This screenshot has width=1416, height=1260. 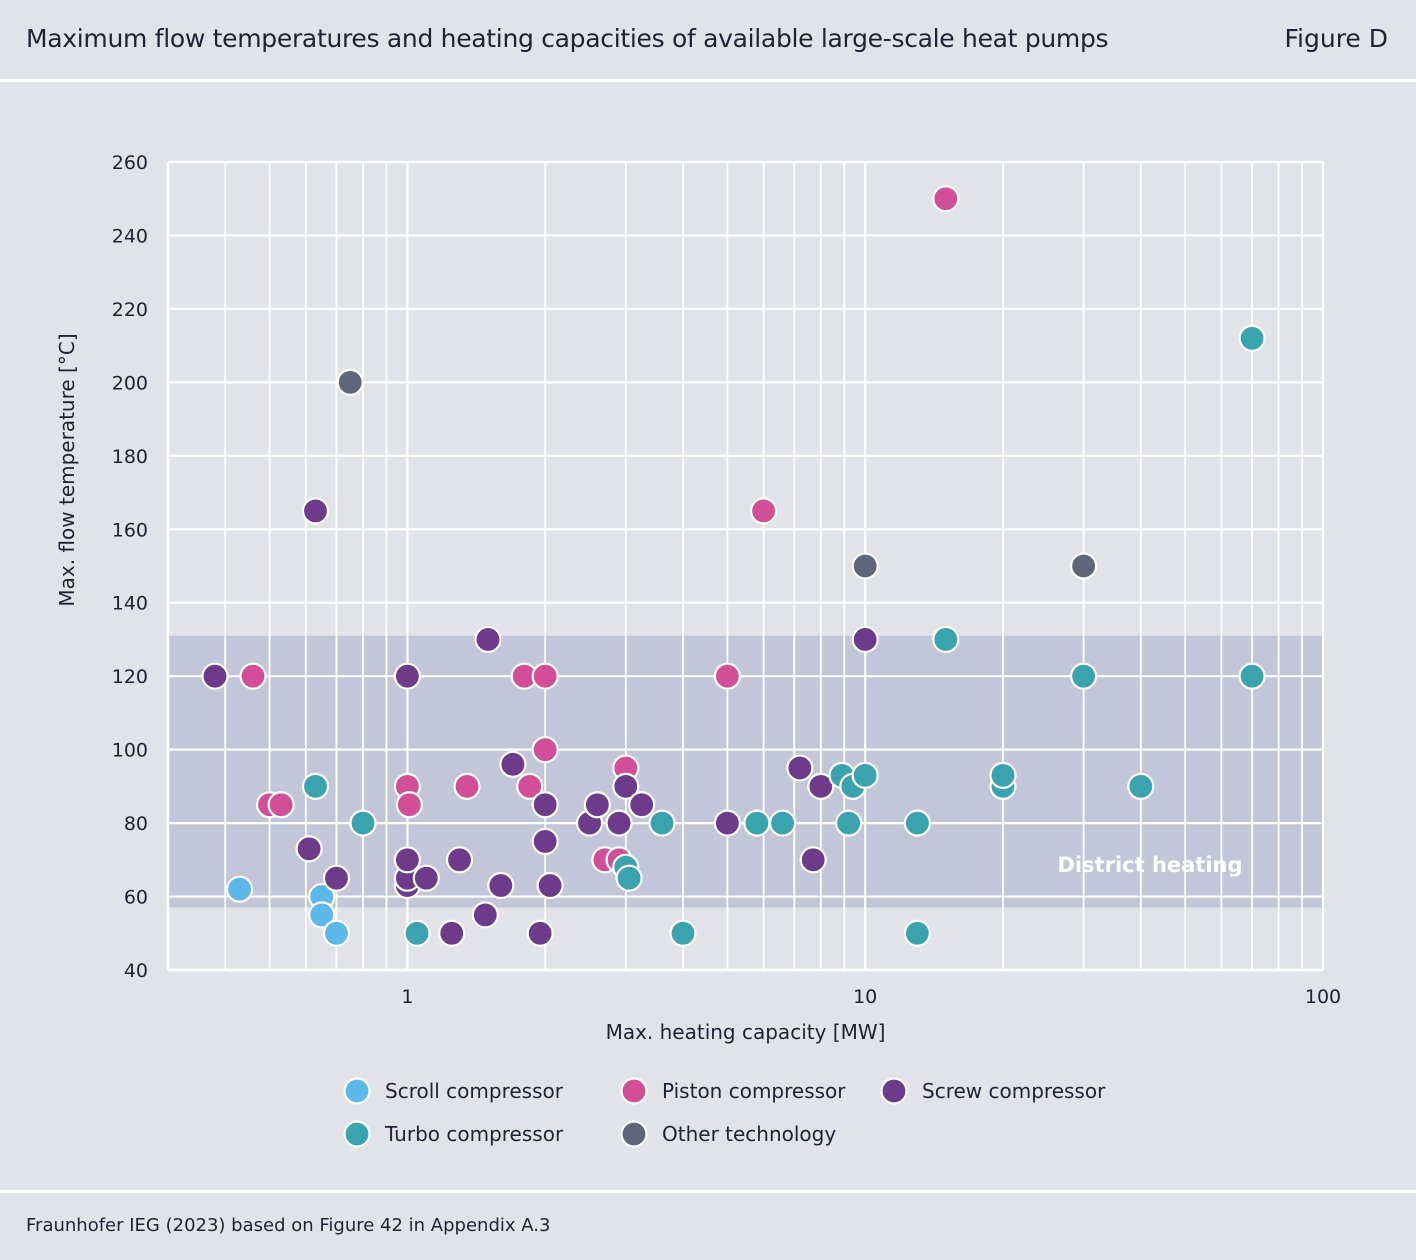 What do you see at coordinates (136, 898) in the screenshot?
I see `y-tick-label: 60` at bounding box center [136, 898].